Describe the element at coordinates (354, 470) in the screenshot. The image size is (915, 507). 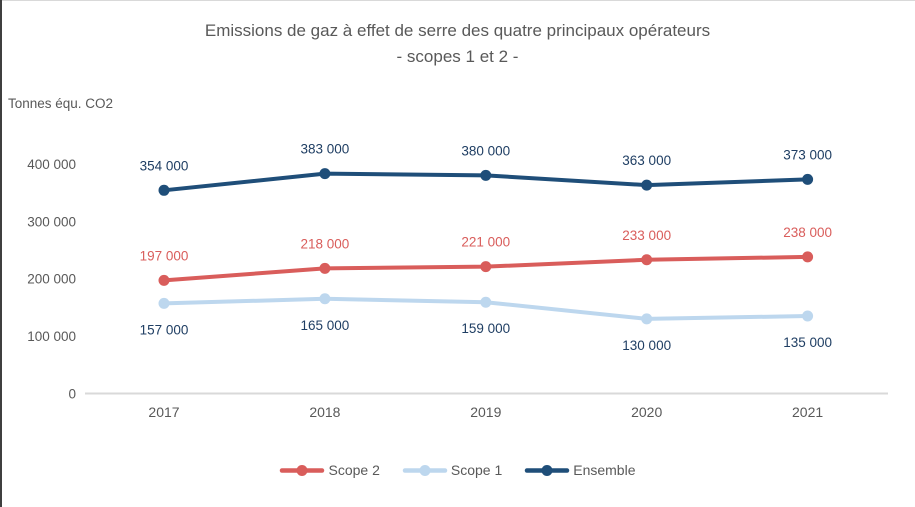
I see `legend-label-scope-2: Scope 2` at that location.